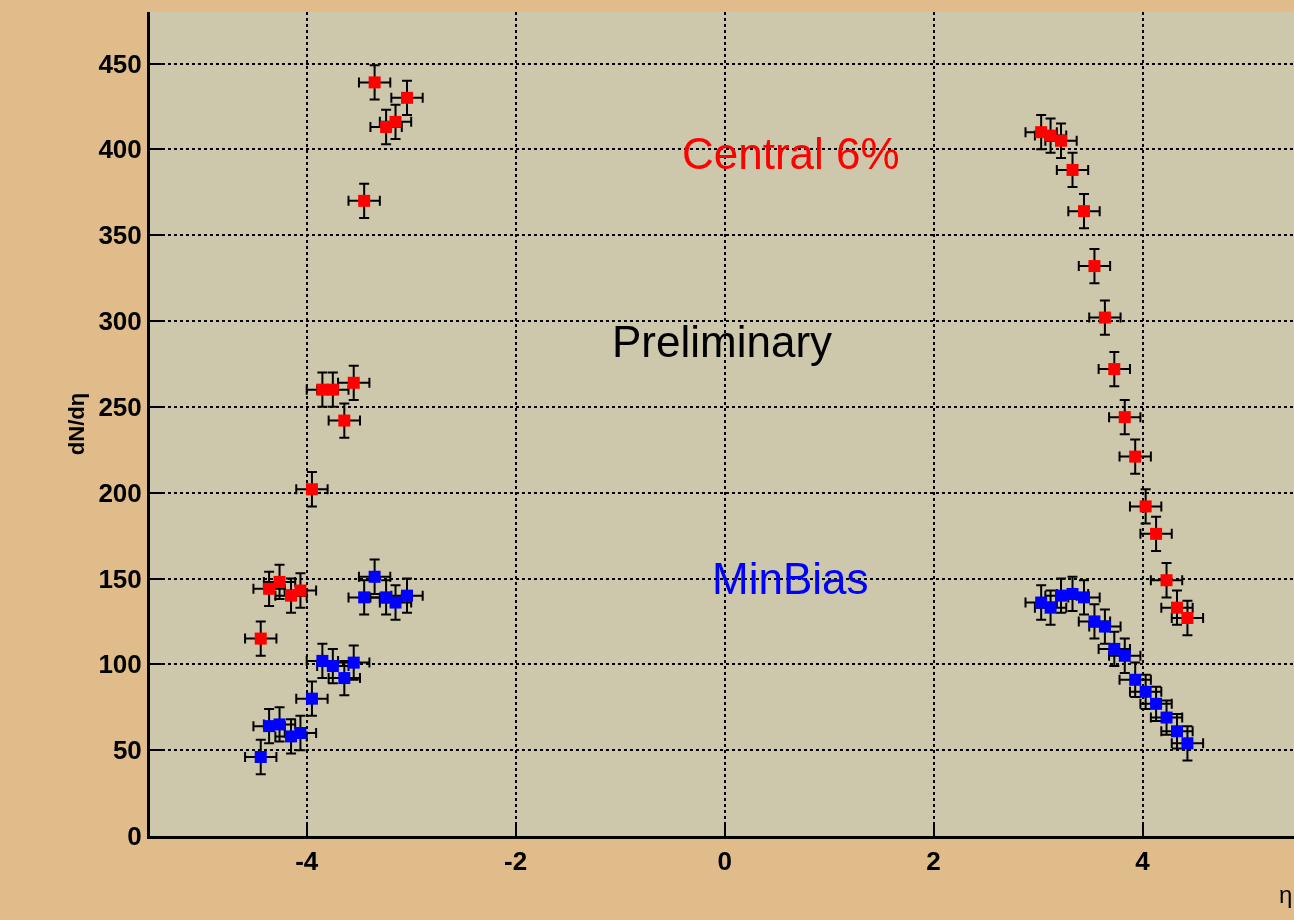 The width and height of the screenshot is (1294, 920). What do you see at coordinates (120, 492) in the screenshot?
I see `y-tick-label: 200` at bounding box center [120, 492].